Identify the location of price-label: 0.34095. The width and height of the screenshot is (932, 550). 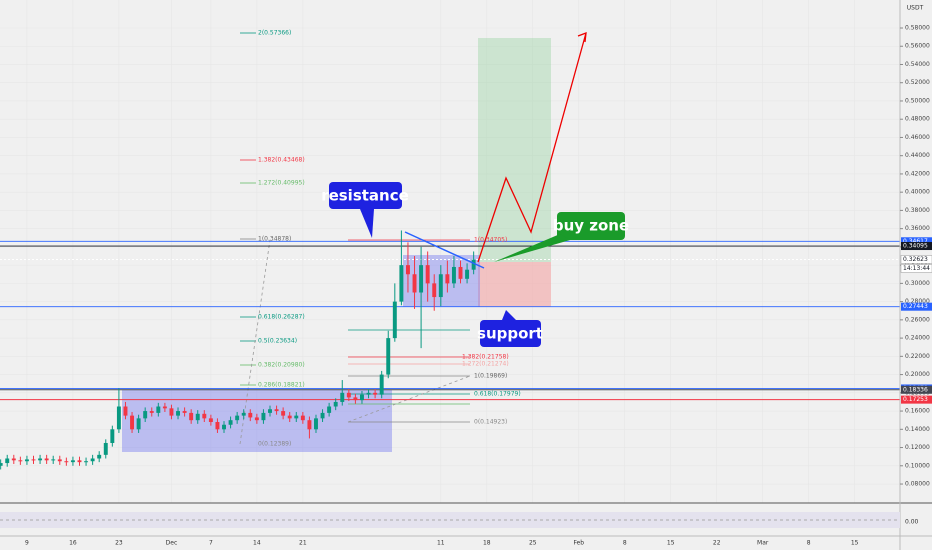
(915, 246).